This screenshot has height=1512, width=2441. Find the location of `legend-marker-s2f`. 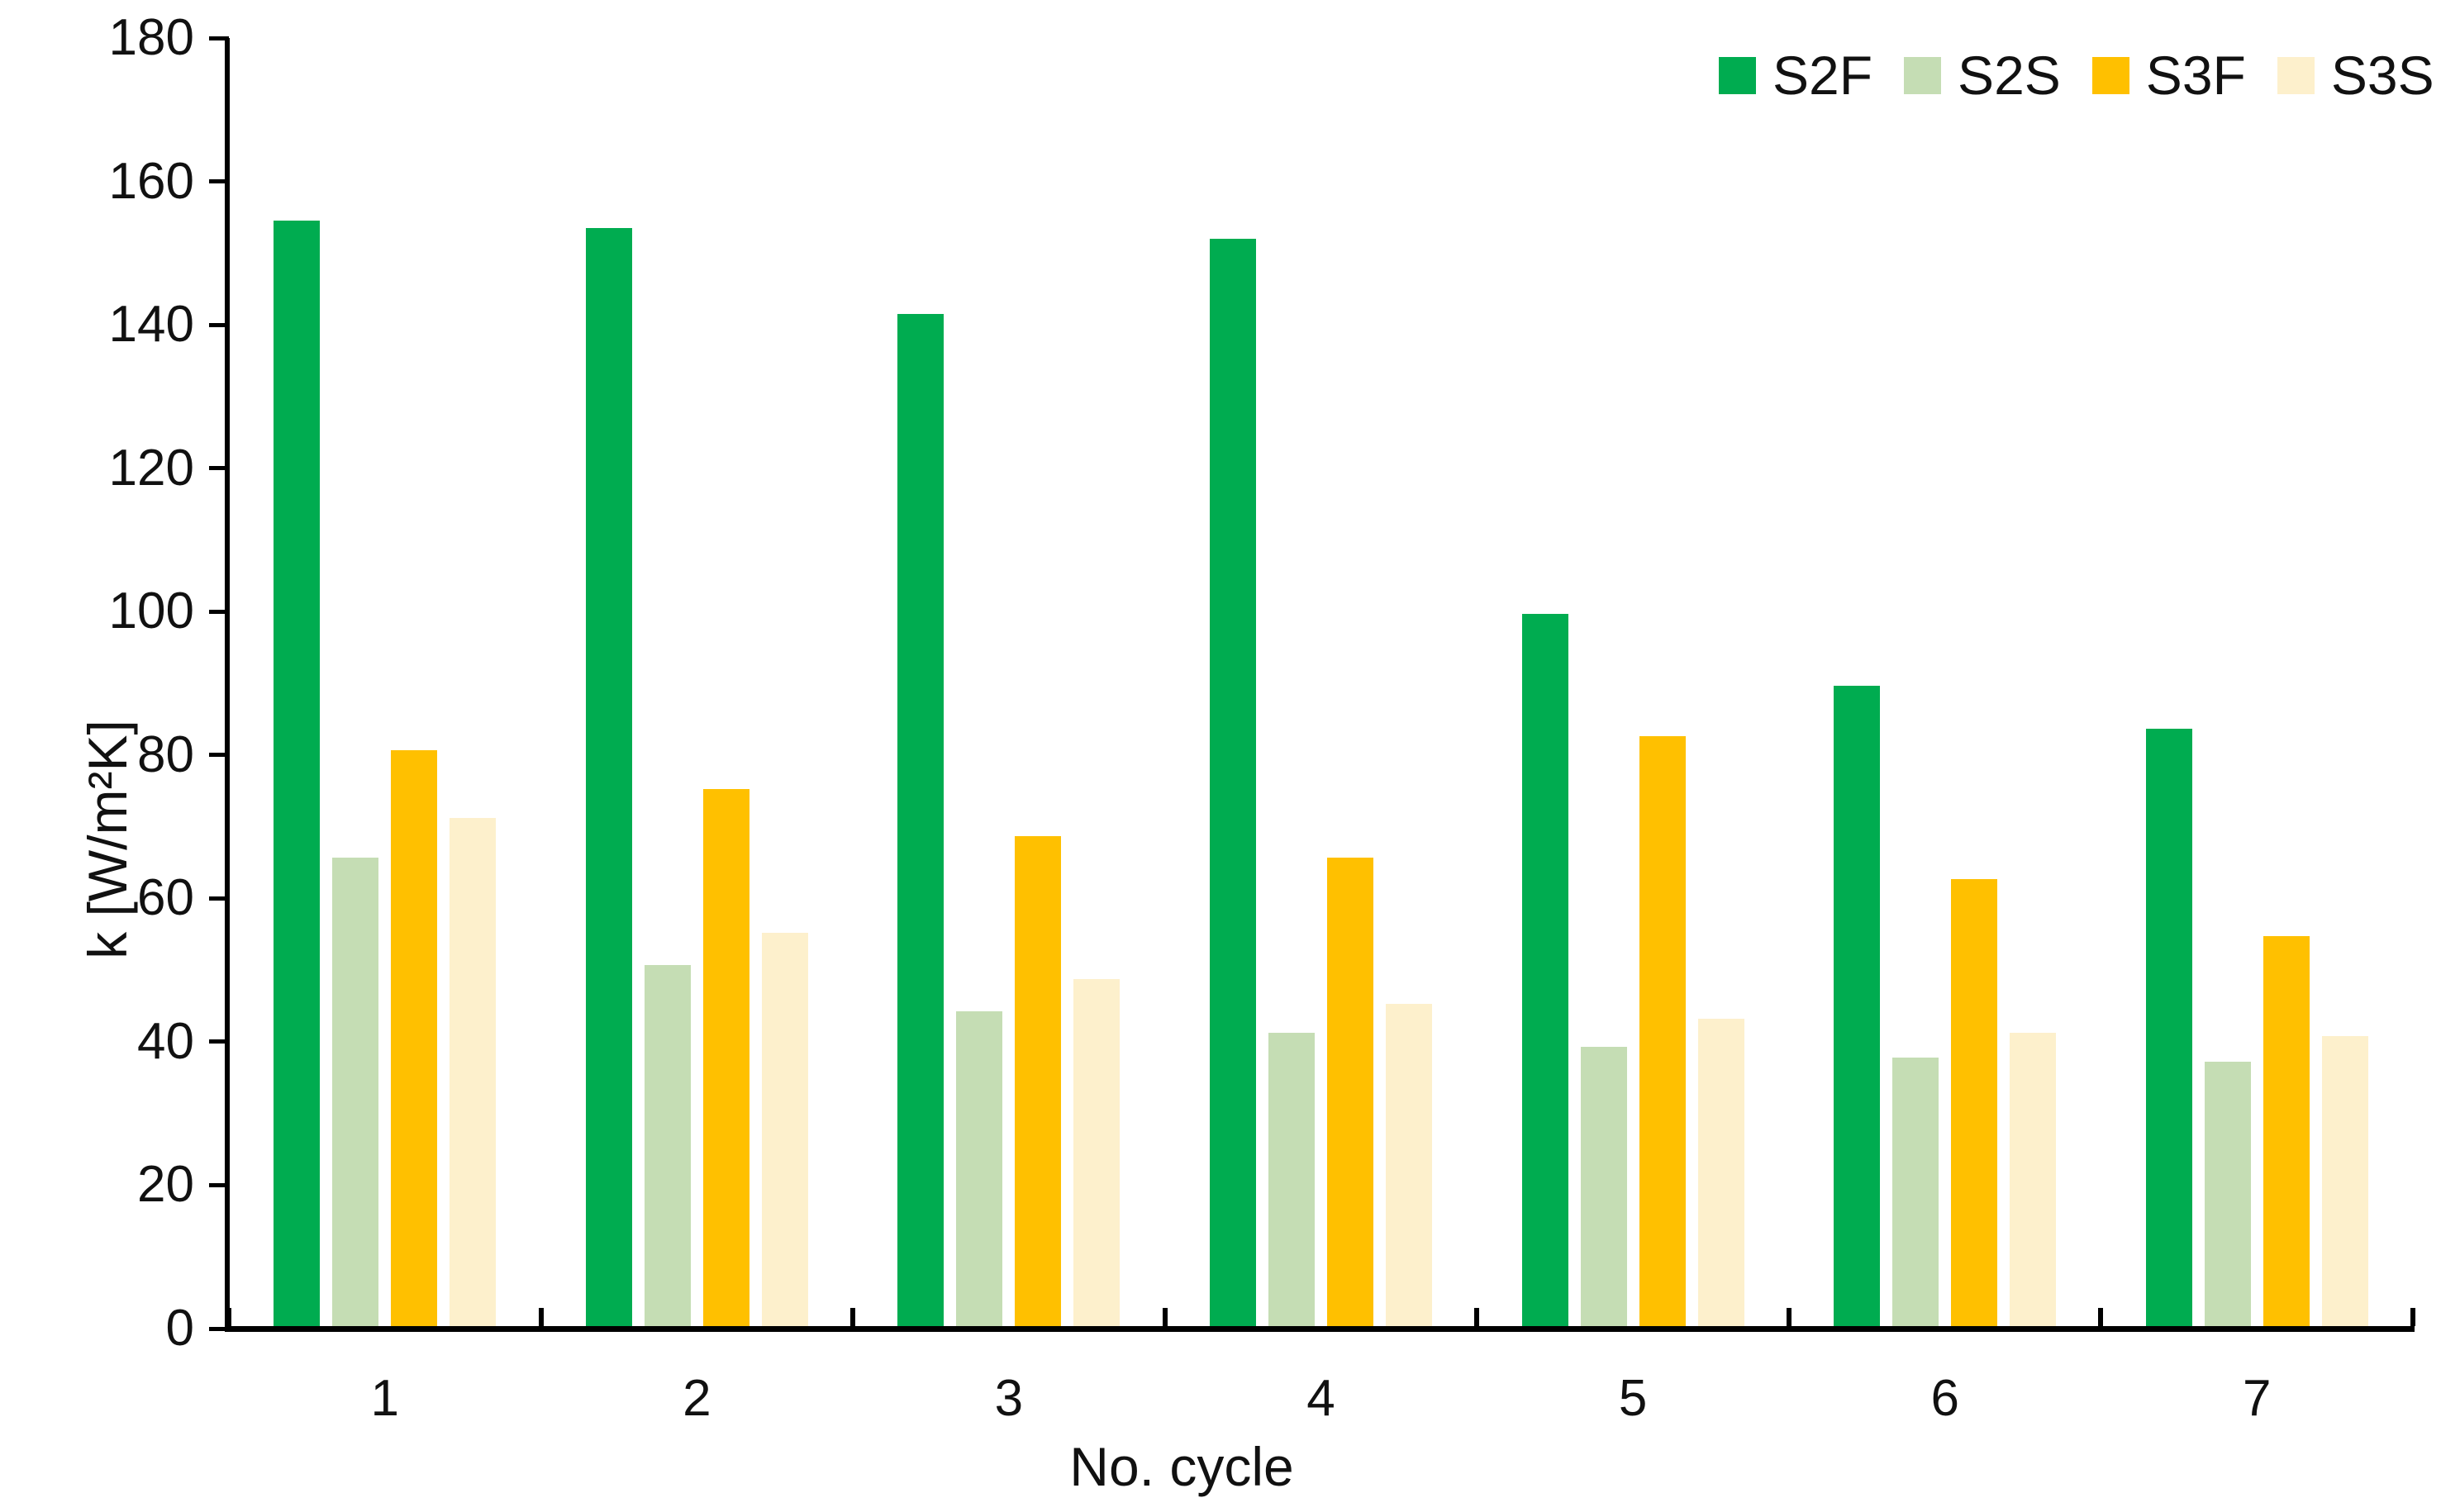

legend-marker-s2f is located at coordinates (1738, 75).